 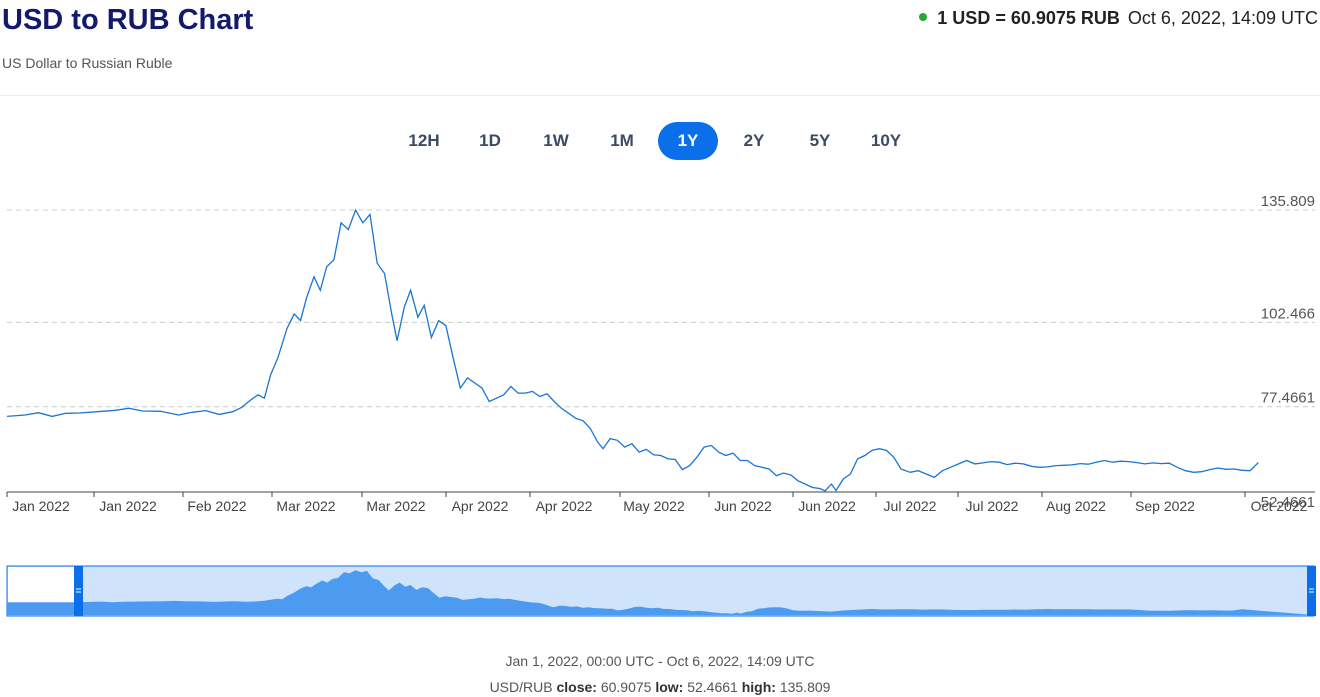 I want to click on period-tab-1y: 1Y, so click(x=688, y=141).